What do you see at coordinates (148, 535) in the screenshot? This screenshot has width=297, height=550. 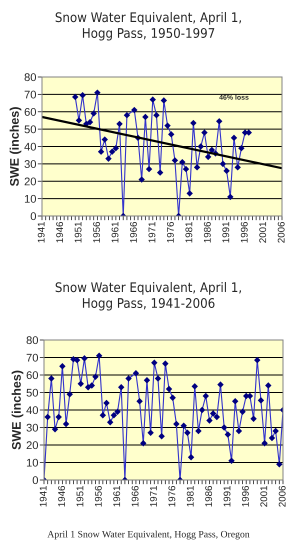 I see `text: April 1 Snow Water Equivalent, Hogg Pass, Oregon` at bounding box center [148, 535].